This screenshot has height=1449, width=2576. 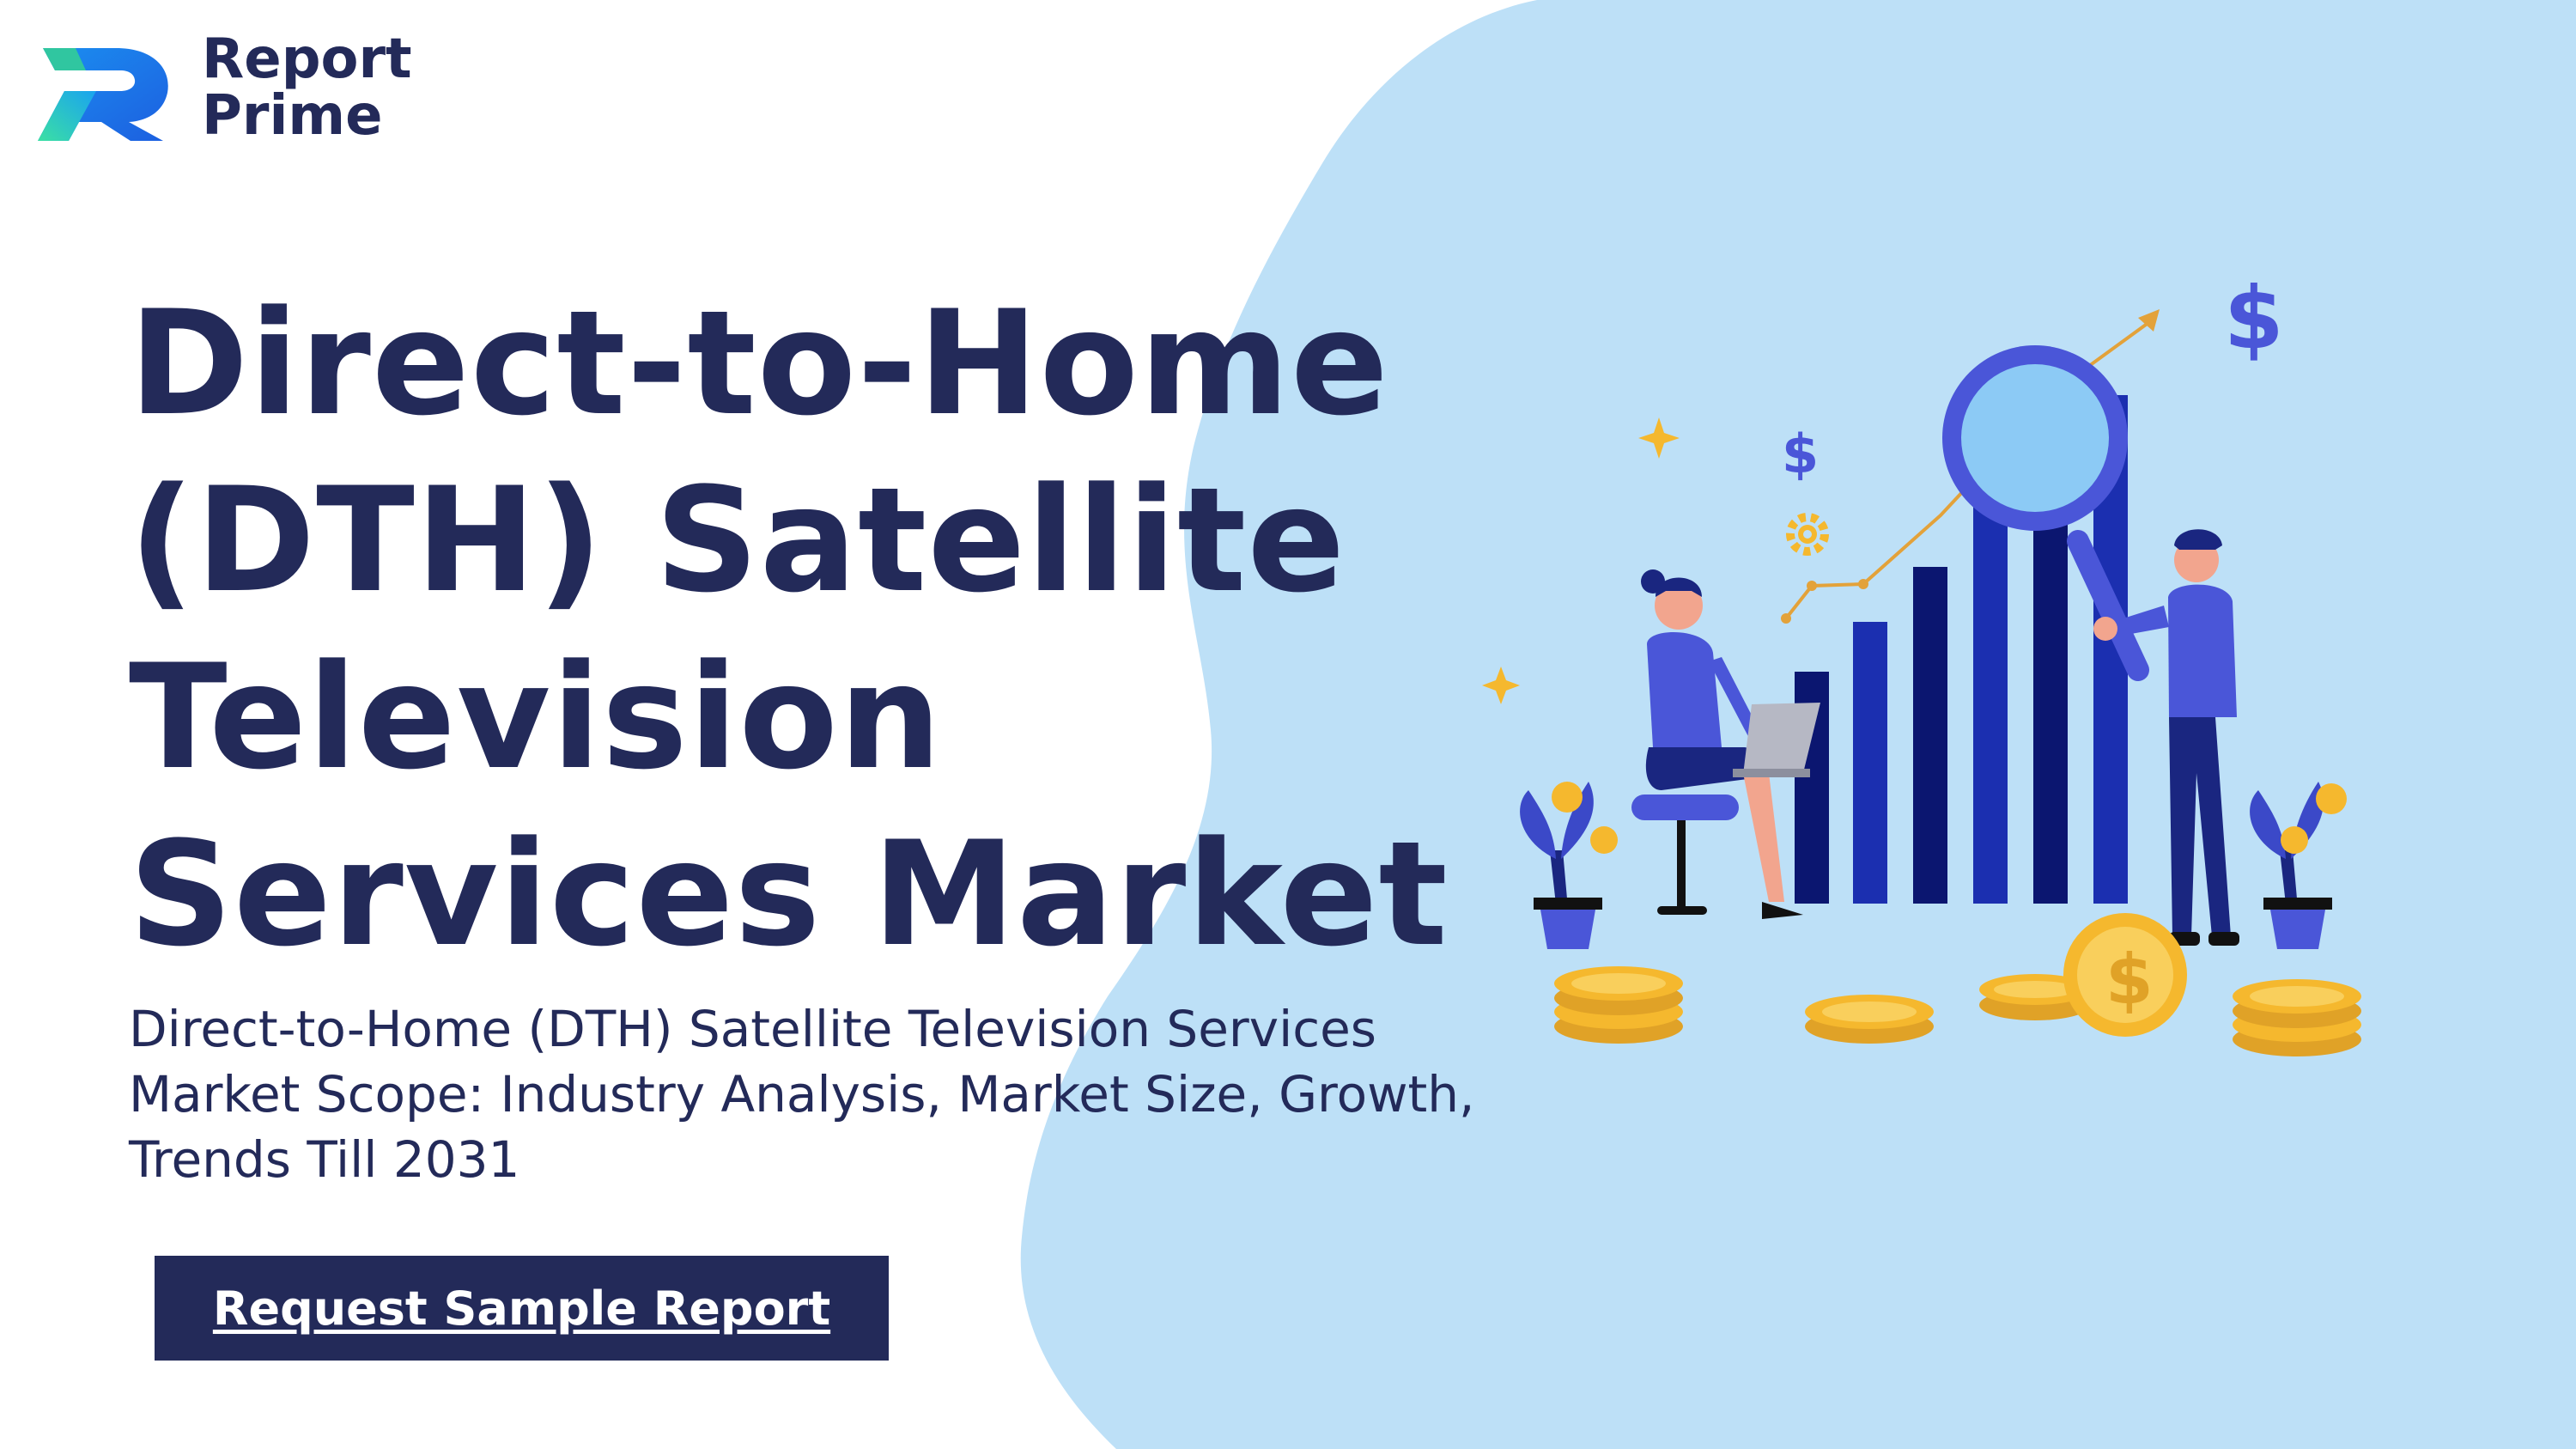 I want to click on request-sample-report-button: Request Sample Report, so click(x=522, y=1308).